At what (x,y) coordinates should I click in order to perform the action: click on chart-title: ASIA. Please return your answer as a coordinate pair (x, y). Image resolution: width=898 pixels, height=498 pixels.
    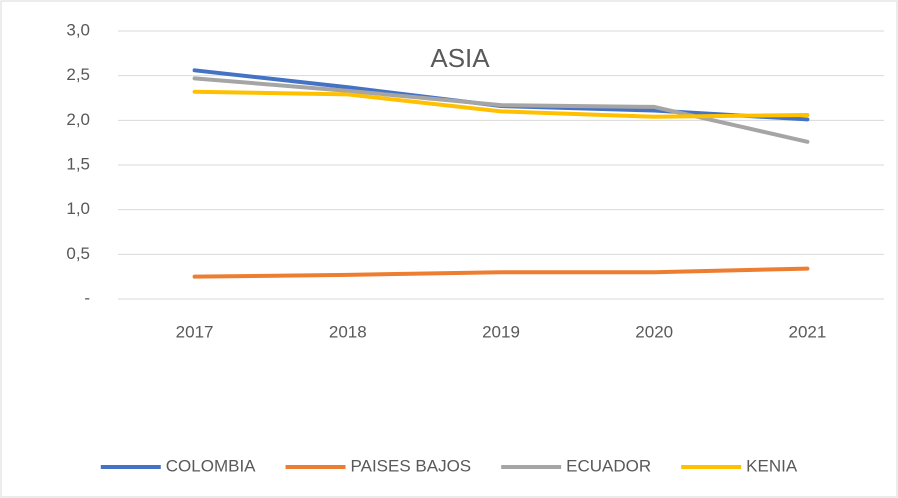
    Looking at the image, I should click on (460, 58).